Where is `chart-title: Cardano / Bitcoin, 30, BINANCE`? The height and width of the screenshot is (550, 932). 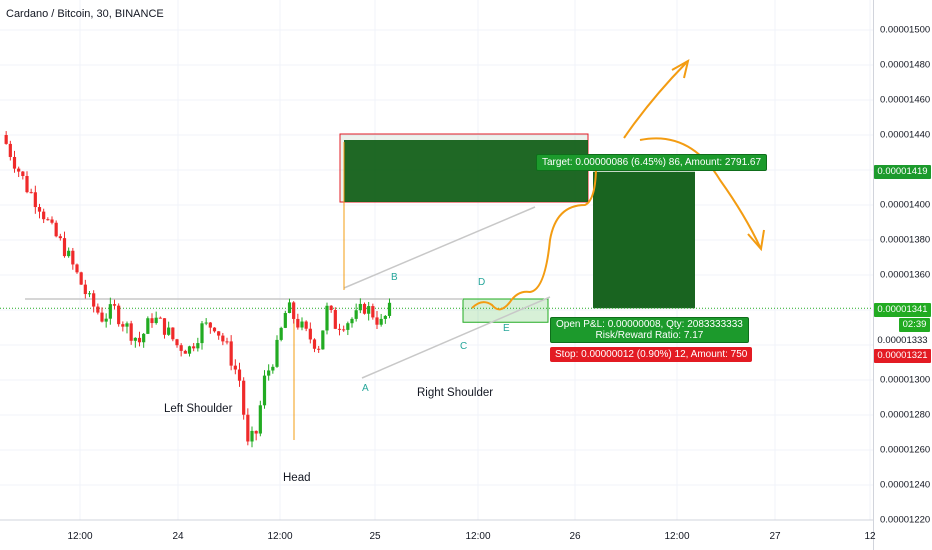 chart-title: Cardano / Bitcoin, 30, BINANCE is located at coordinates (85, 14).